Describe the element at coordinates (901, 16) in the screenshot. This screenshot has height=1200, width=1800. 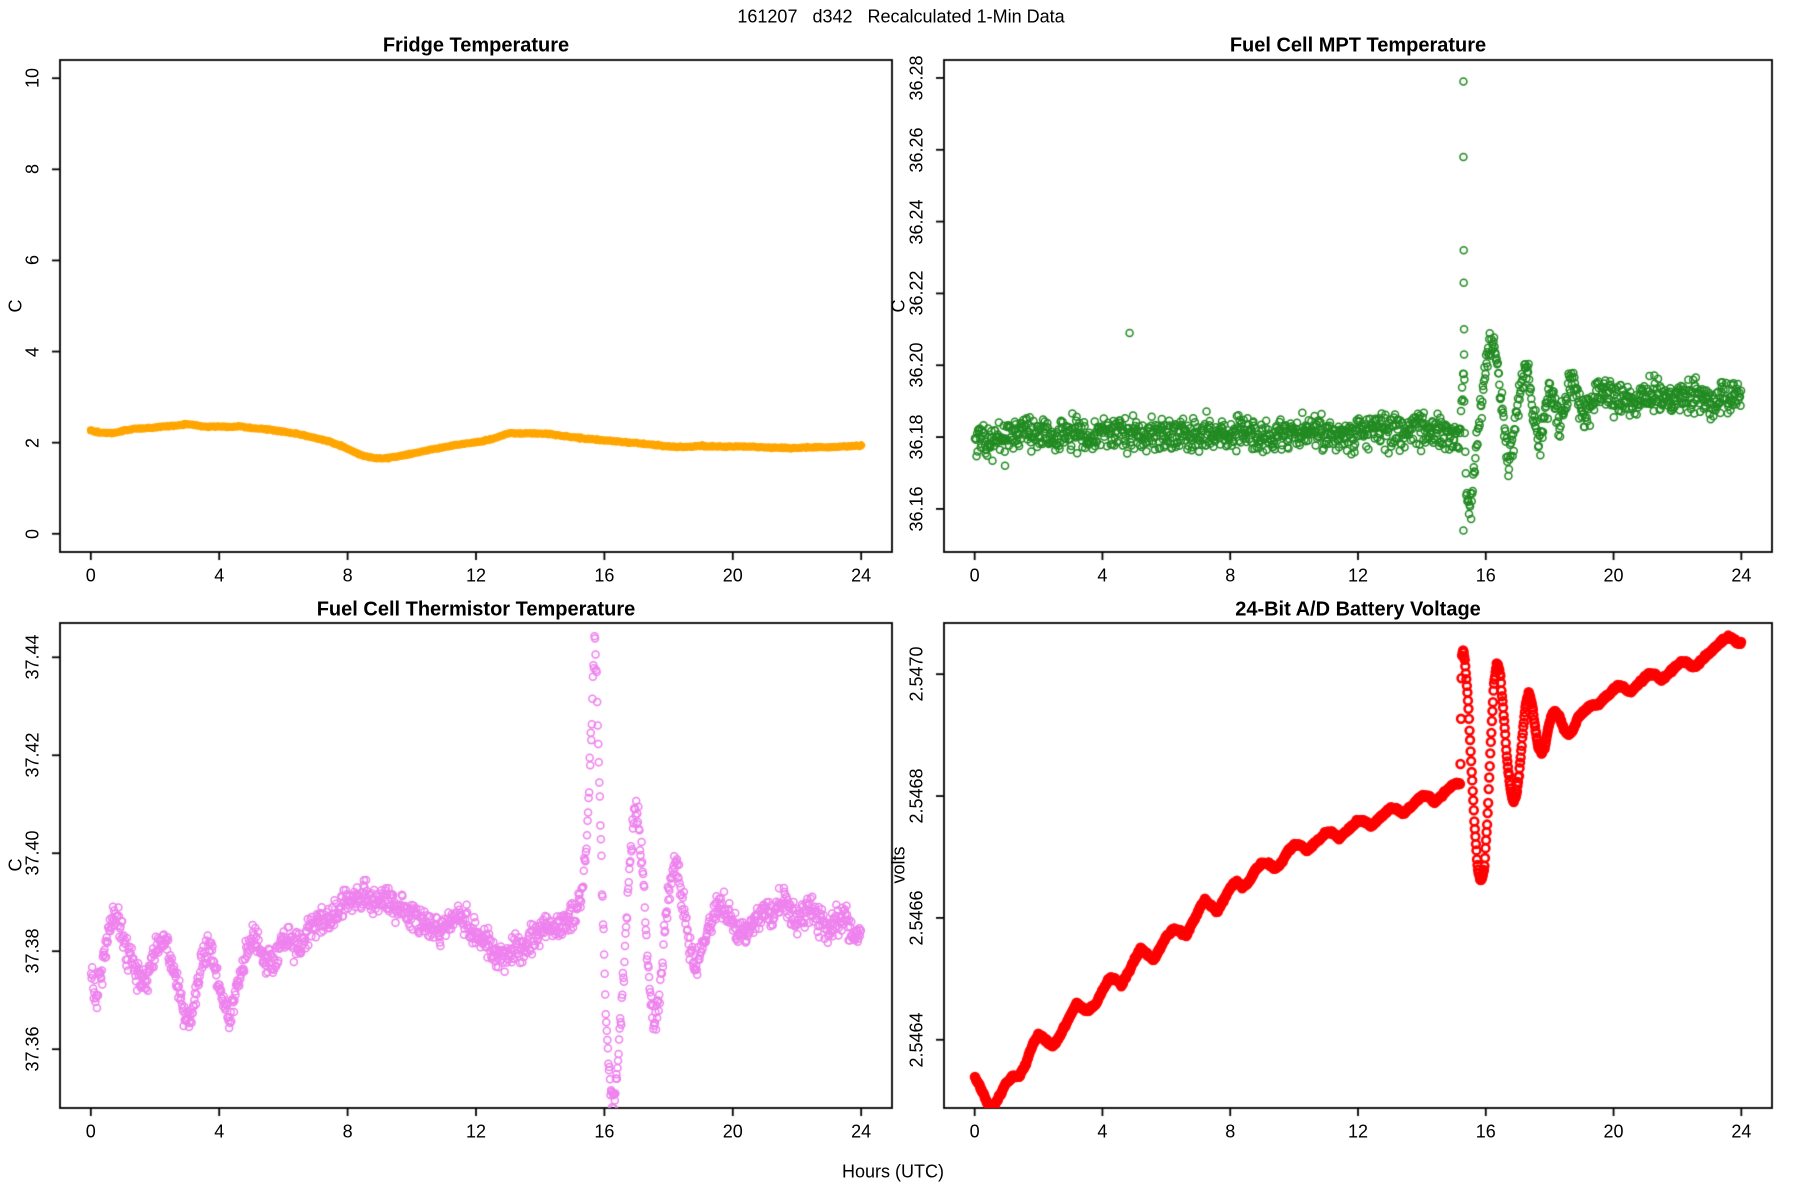
I see `main-title: 161207 d342 Recalculated 1-Min Data` at that location.